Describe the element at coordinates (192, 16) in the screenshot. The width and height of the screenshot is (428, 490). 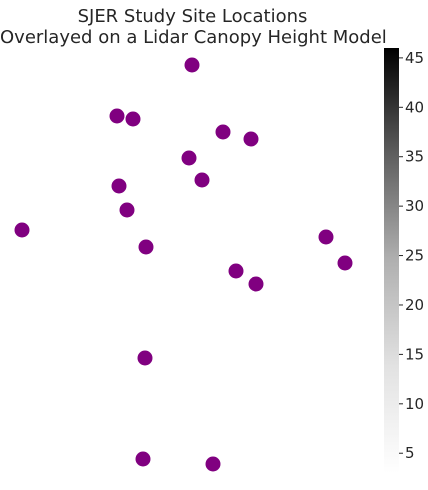
I see `chart-title-line-1: SJER Study Site Locations` at that location.